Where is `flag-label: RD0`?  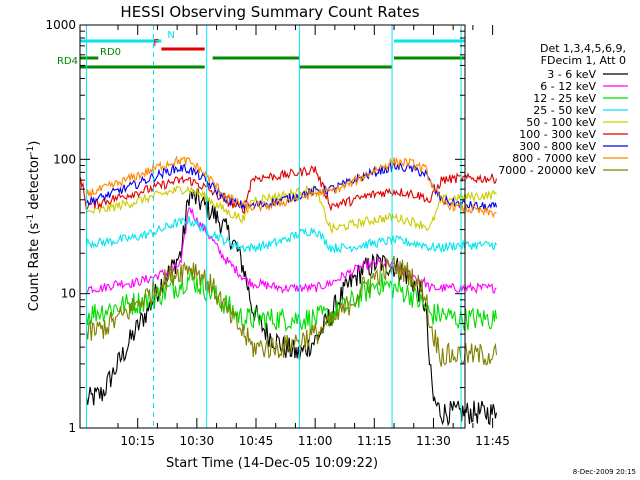 flag-label: RD0 is located at coordinates (110, 52).